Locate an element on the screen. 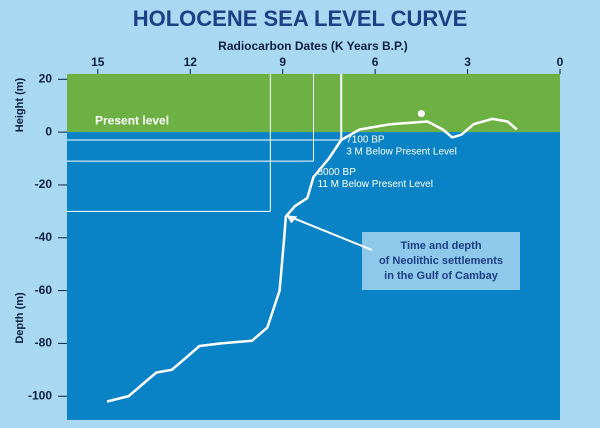  callout-arrowhead is located at coordinates (292, 219).